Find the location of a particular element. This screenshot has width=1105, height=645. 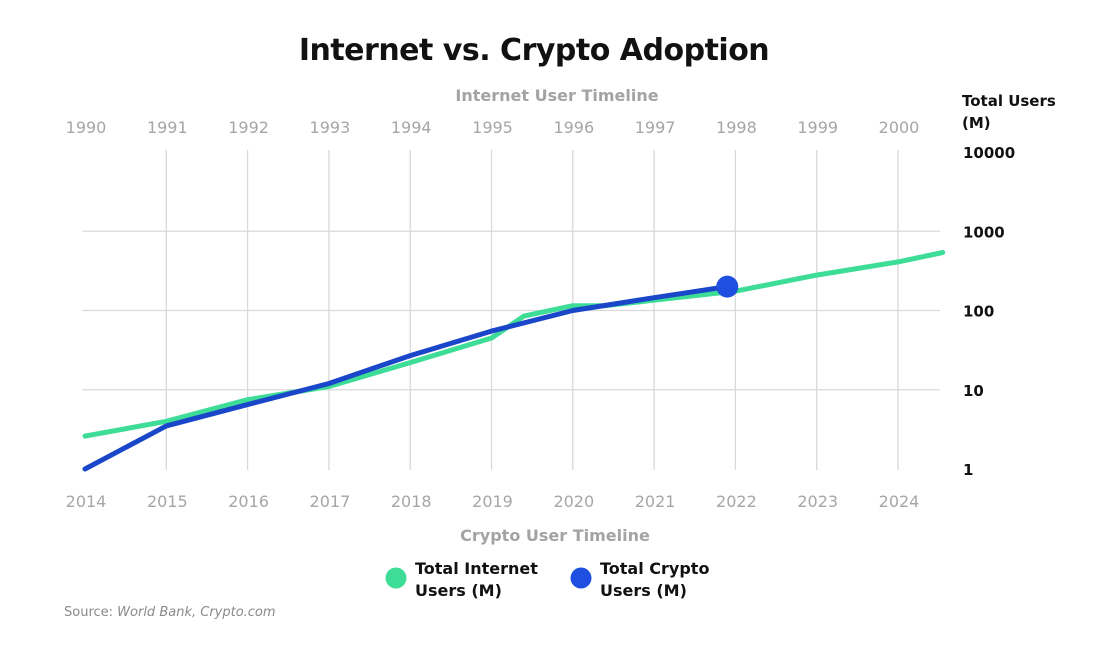

source-note: Source: World Bank, Crypto.com is located at coordinates (170, 612).